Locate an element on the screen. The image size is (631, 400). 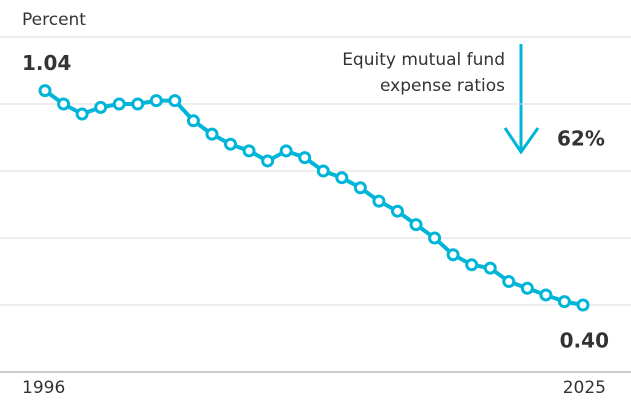
x-tick-label: 2025 is located at coordinates (584, 388).